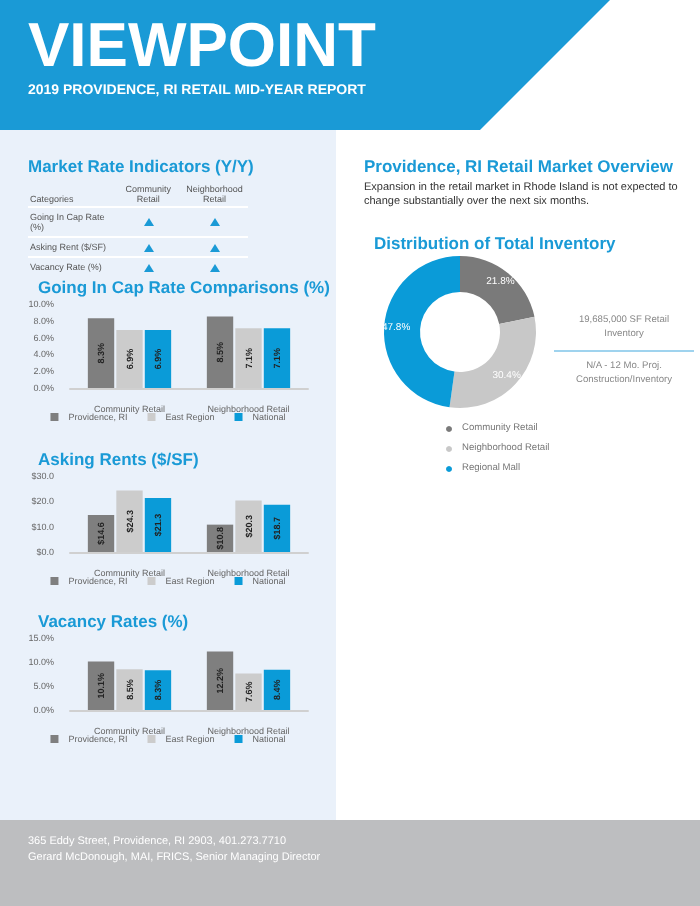 This screenshot has height=906, width=700. What do you see at coordinates (519, 166) in the screenshot?
I see `text: Providence, RI Retail Market Overview` at bounding box center [519, 166].